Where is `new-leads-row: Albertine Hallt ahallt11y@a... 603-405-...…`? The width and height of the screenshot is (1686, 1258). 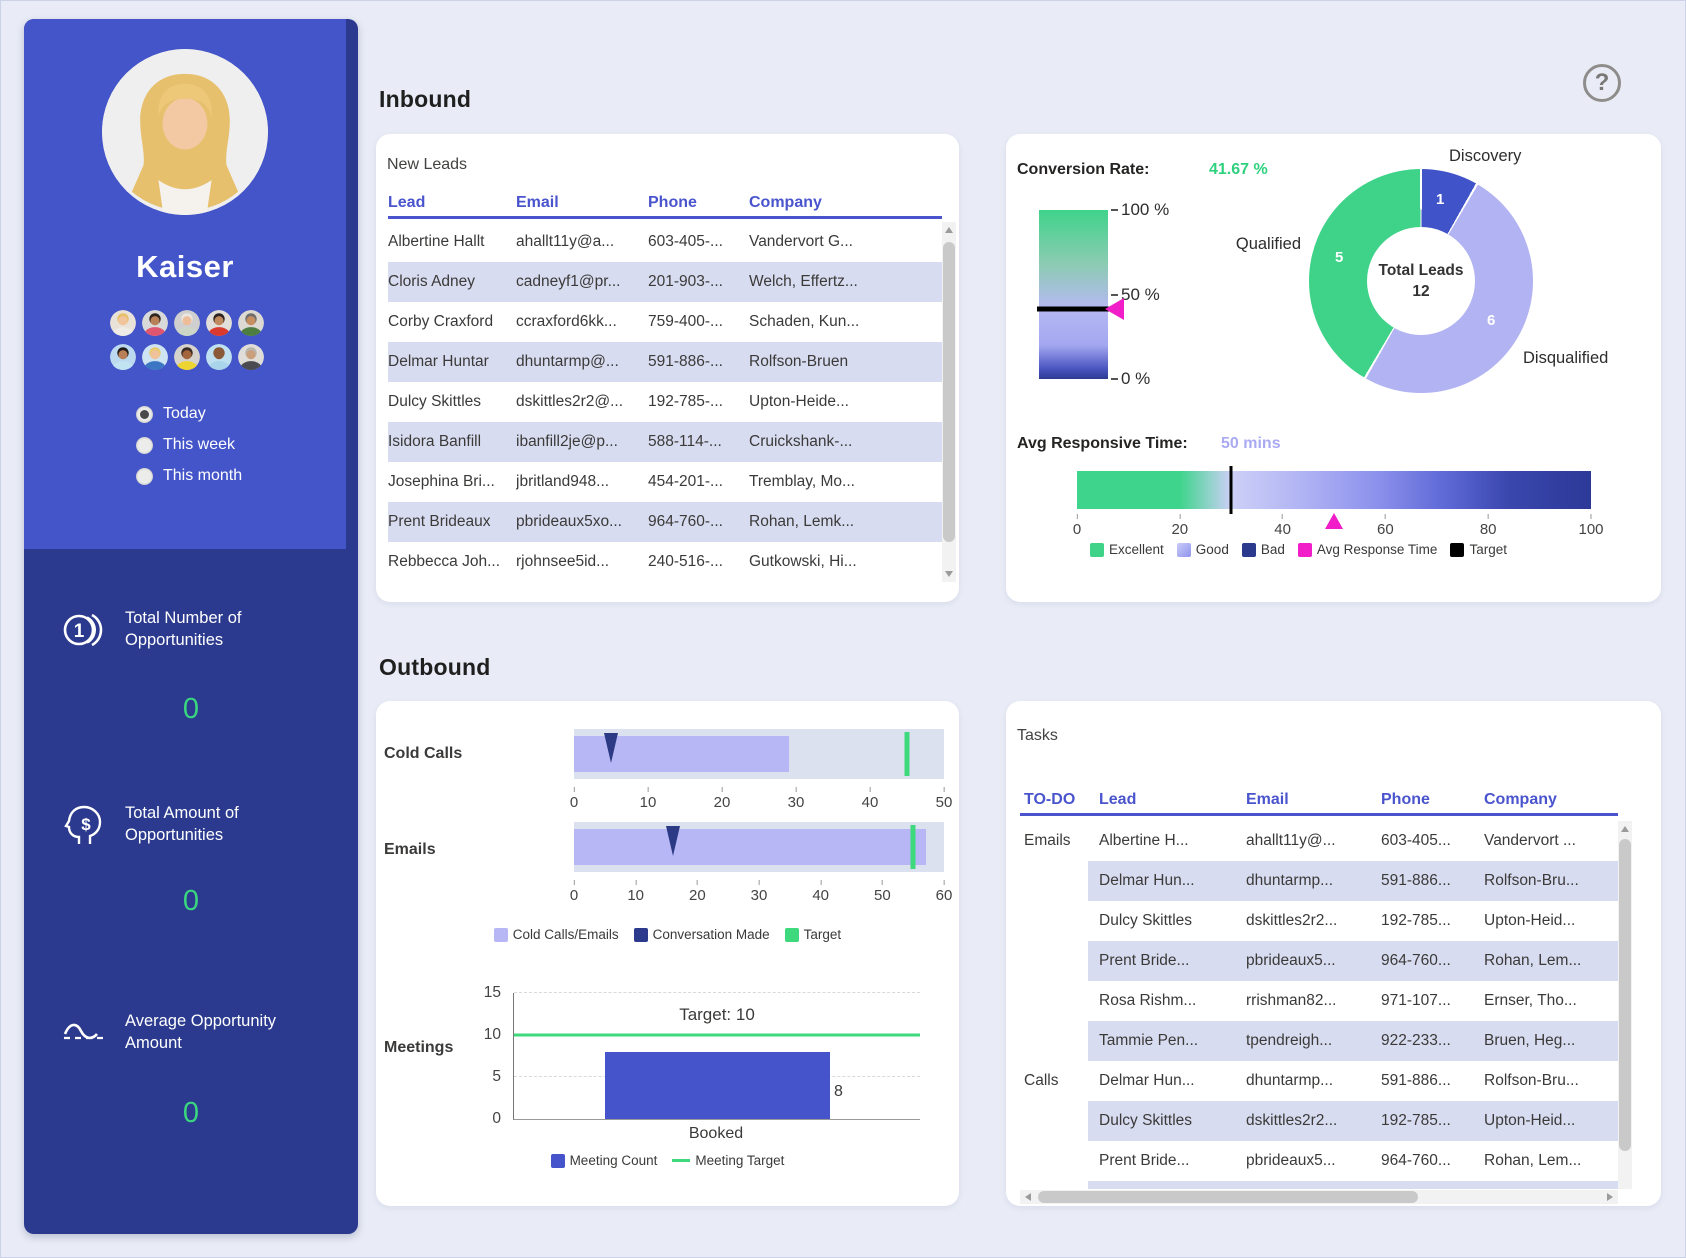
new-leads-row: Albertine Hallt ahallt11y@a... 603-405-...… is located at coordinates (665, 242).